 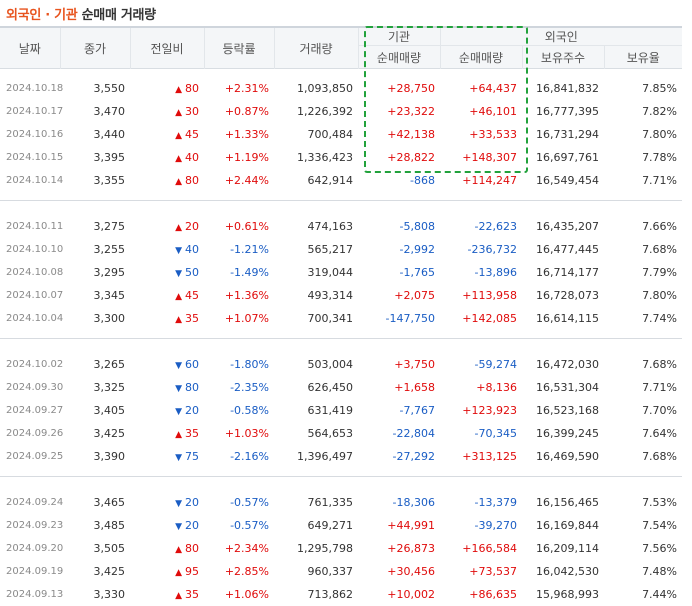 I want to click on holdings-cell: 16,469,590, so click(x=563, y=456).